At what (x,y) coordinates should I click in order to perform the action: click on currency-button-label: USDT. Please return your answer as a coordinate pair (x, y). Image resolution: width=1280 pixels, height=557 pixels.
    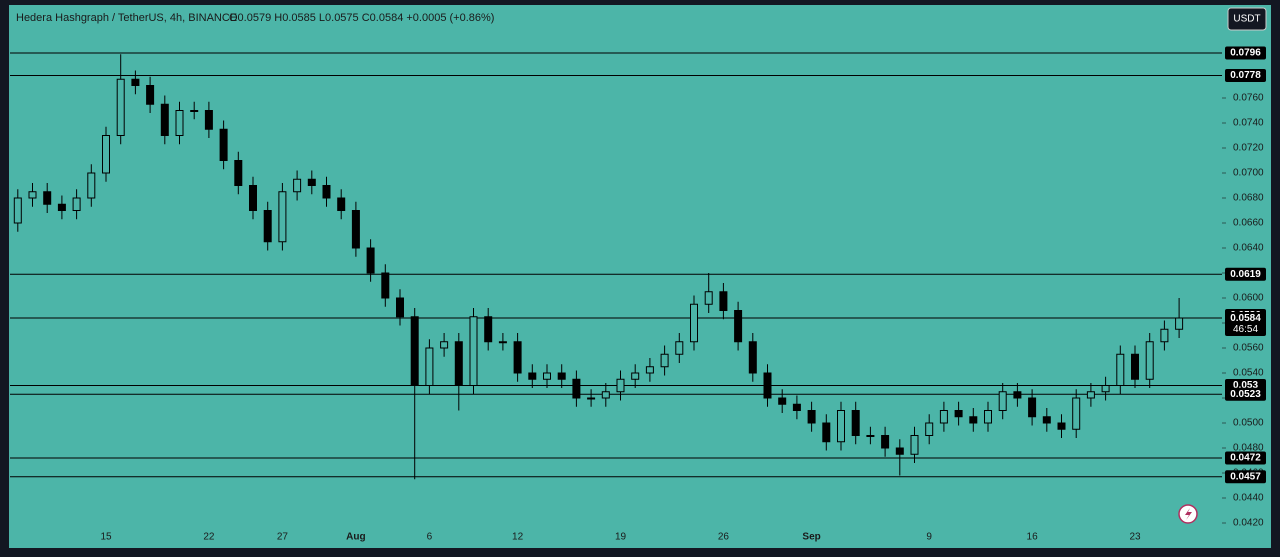
    Looking at the image, I should click on (1246, 19).